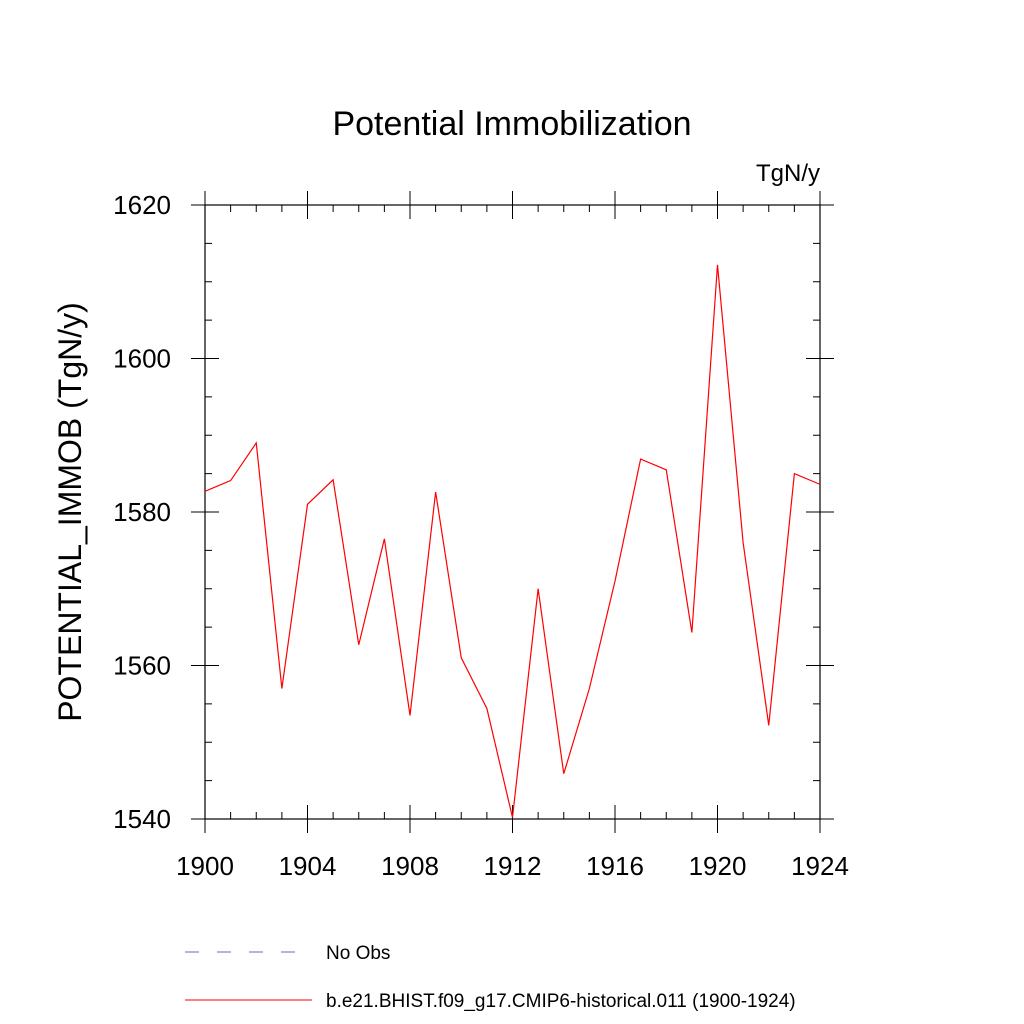  I want to click on units-label: TgN/y, so click(788, 173).